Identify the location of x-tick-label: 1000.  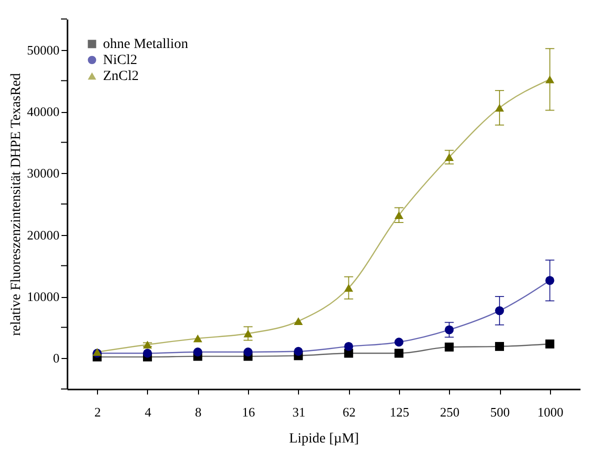
(550, 412).